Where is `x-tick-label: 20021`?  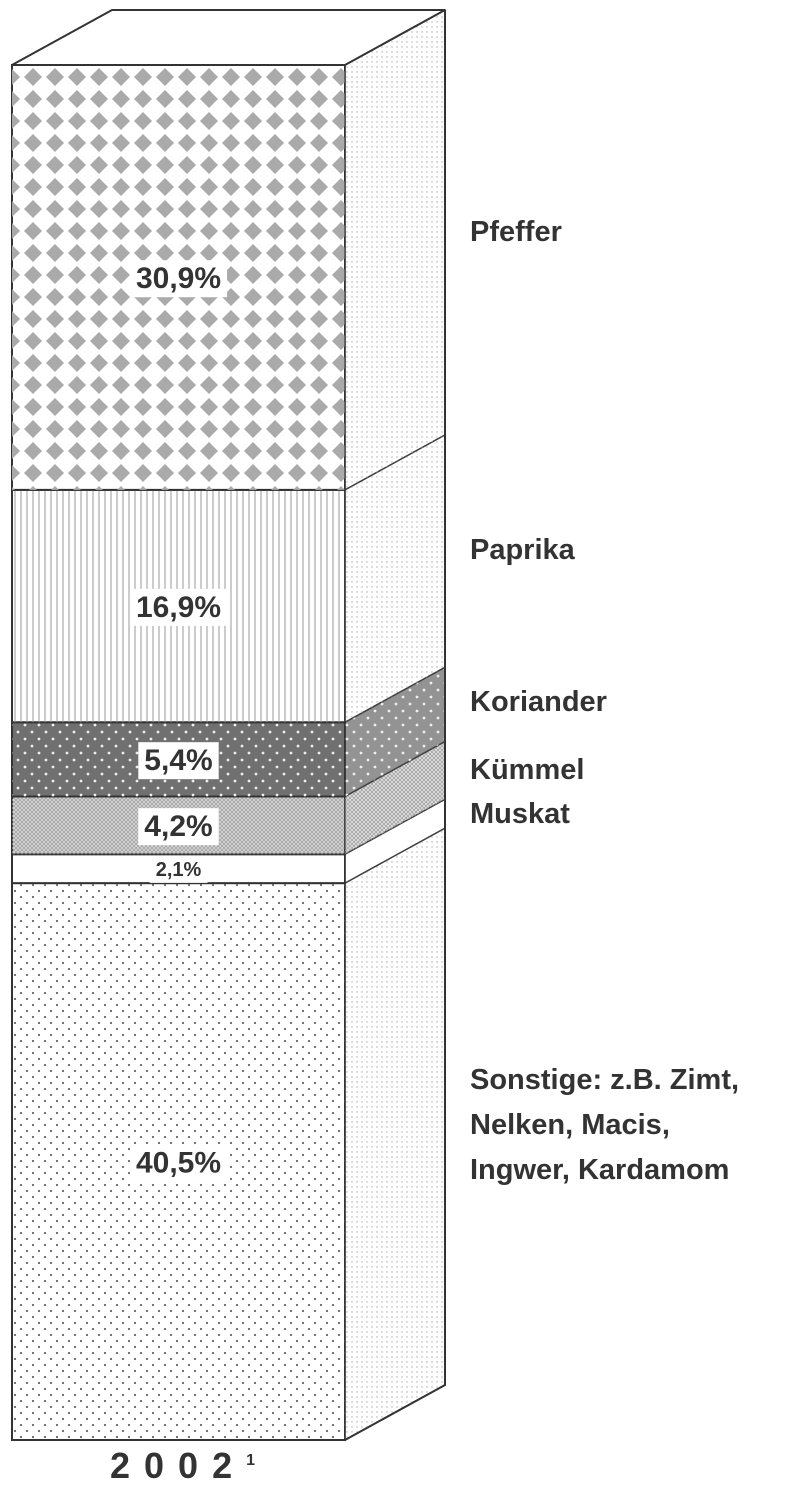
x-tick-label: 20021 is located at coordinates (182, 1466).